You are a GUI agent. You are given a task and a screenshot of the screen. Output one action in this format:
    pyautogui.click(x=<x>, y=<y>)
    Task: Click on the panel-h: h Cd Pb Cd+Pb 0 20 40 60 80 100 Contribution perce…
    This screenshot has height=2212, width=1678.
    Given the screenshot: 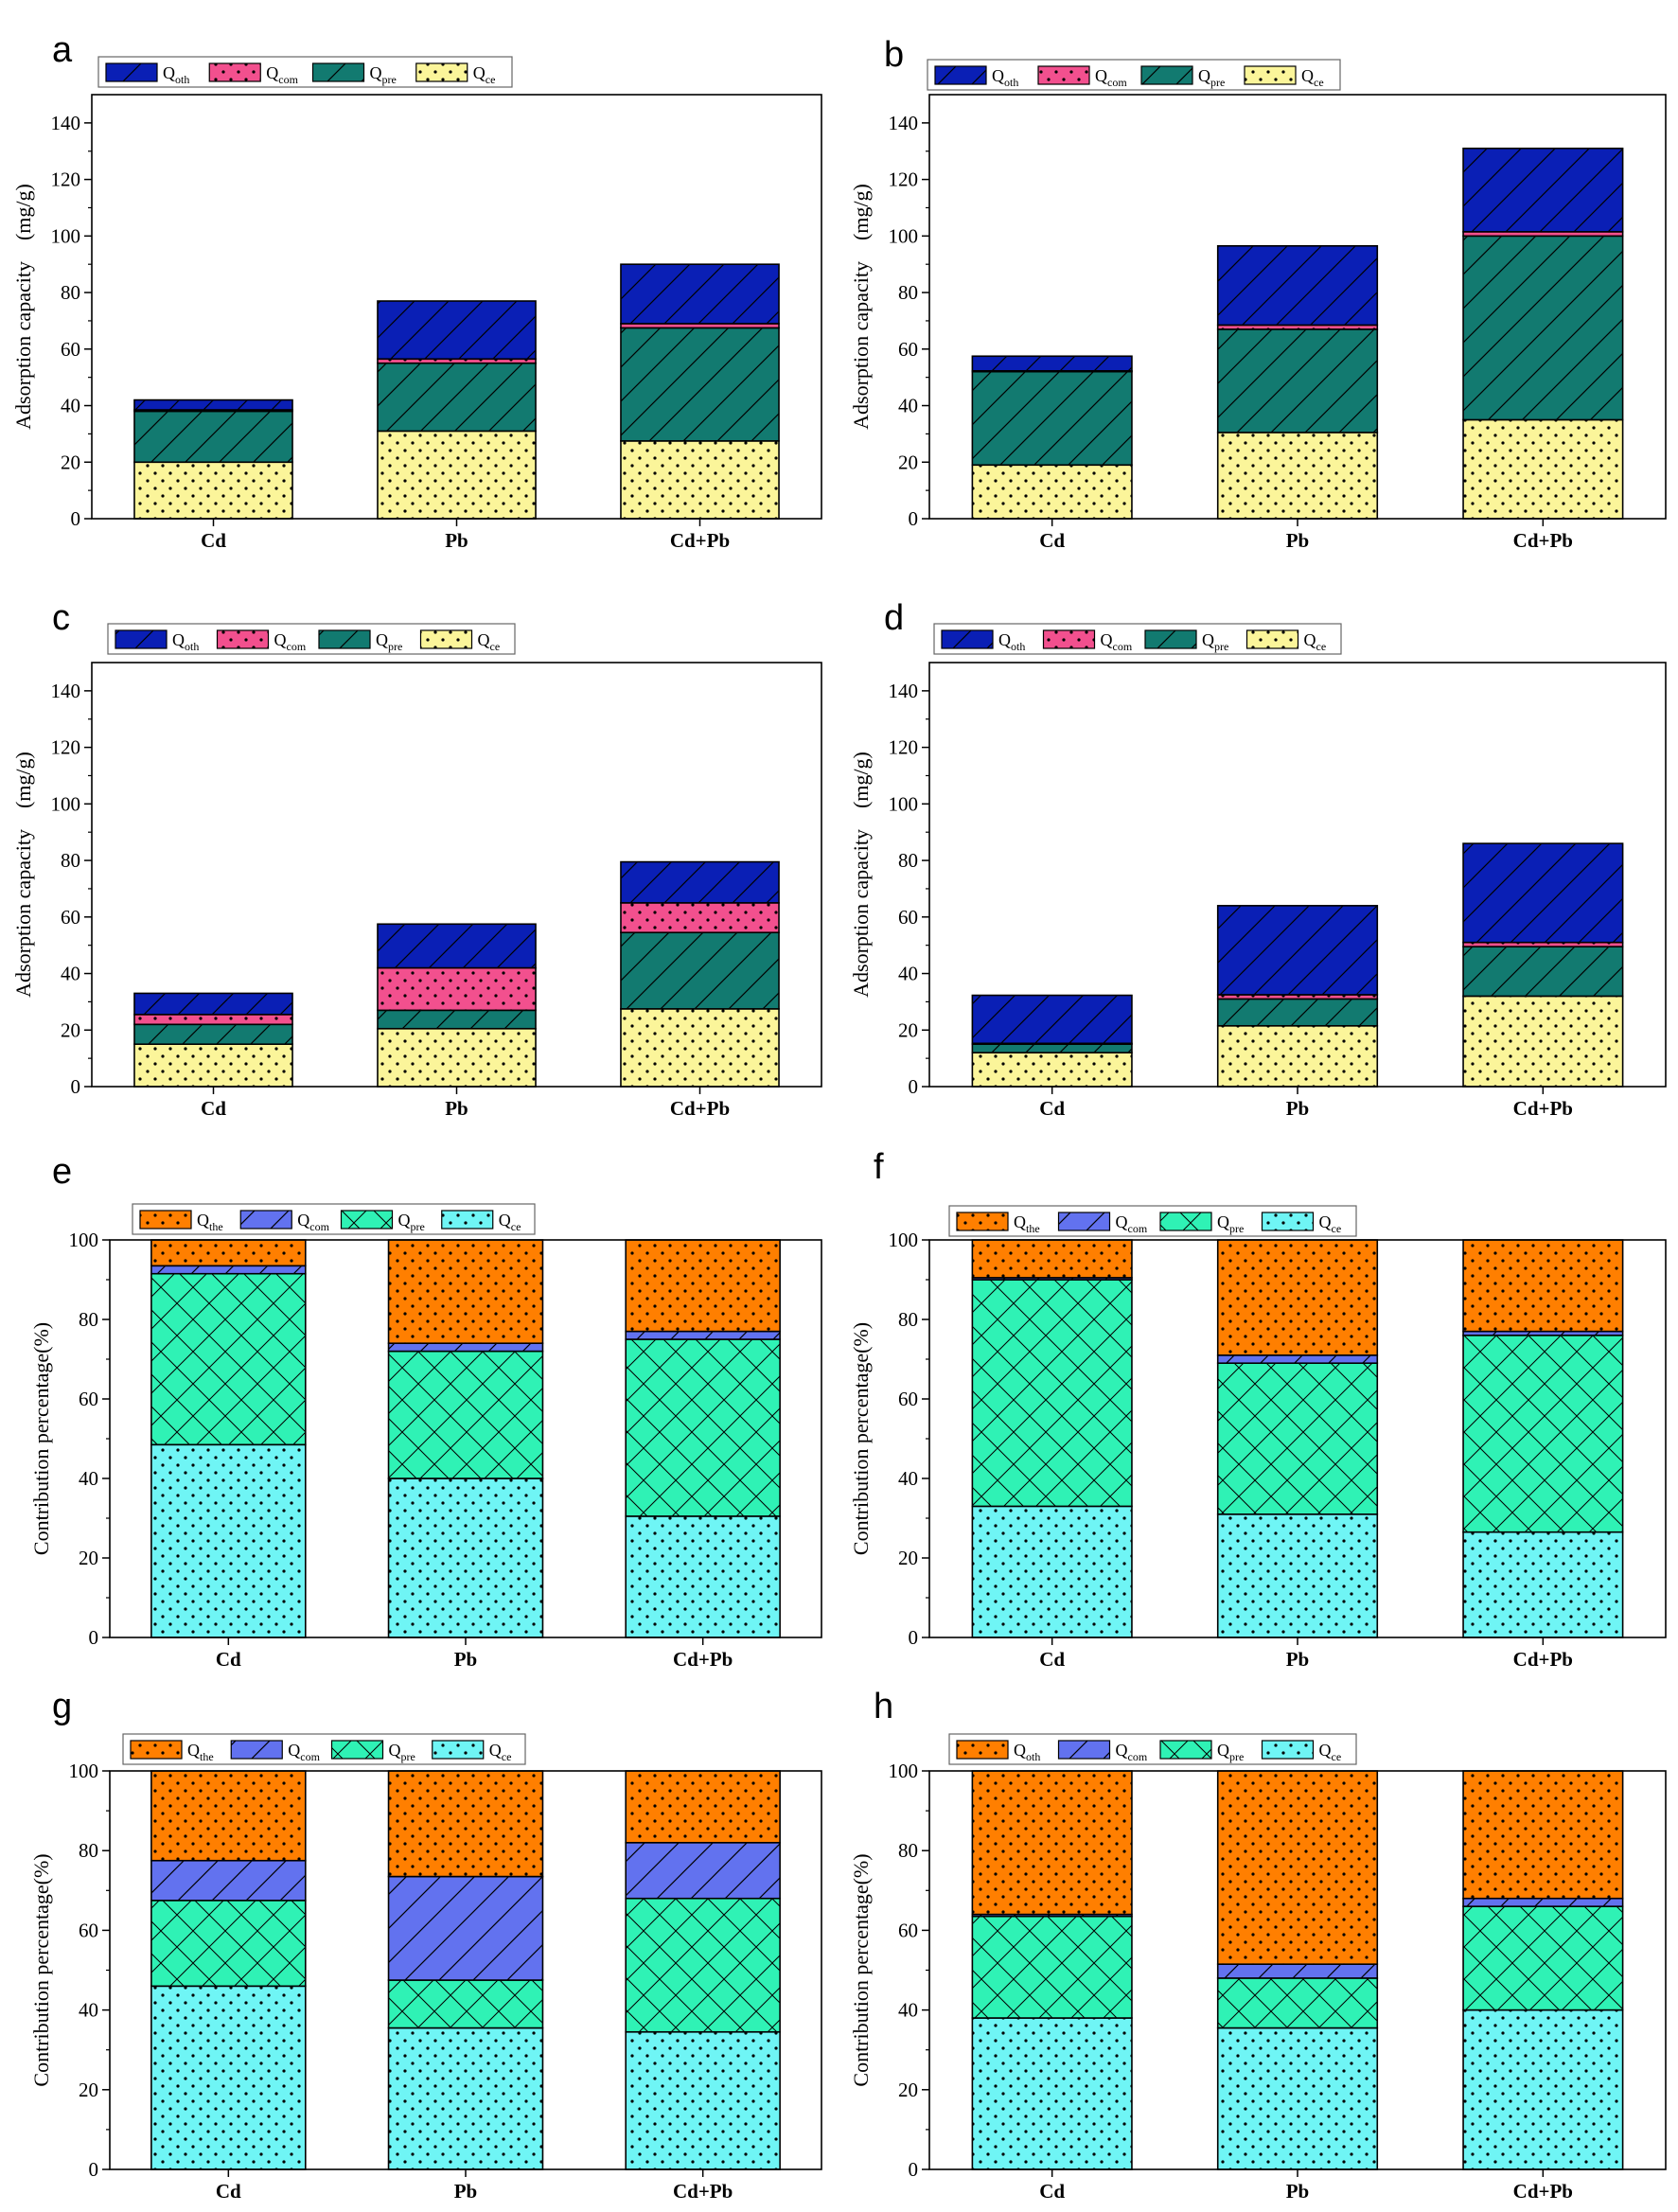 What is the action you would take?
    pyautogui.click(x=1258, y=1945)
    